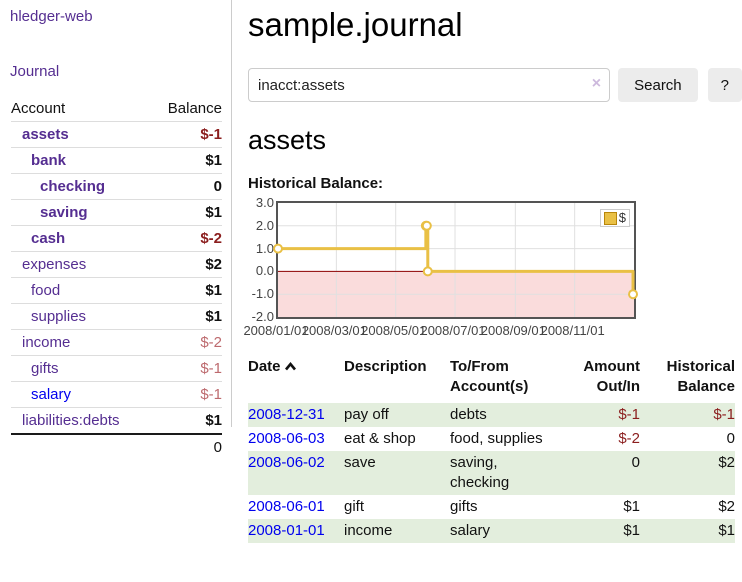 The width and height of the screenshot is (742, 582). What do you see at coordinates (264, 248) in the screenshot?
I see `y-tick-label: 1.0` at bounding box center [264, 248].